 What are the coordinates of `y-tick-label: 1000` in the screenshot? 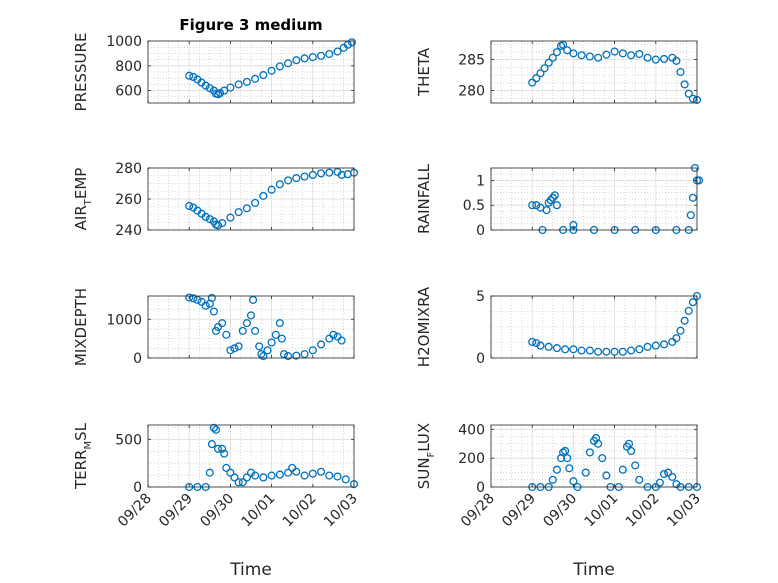 It's located at (124, 42).